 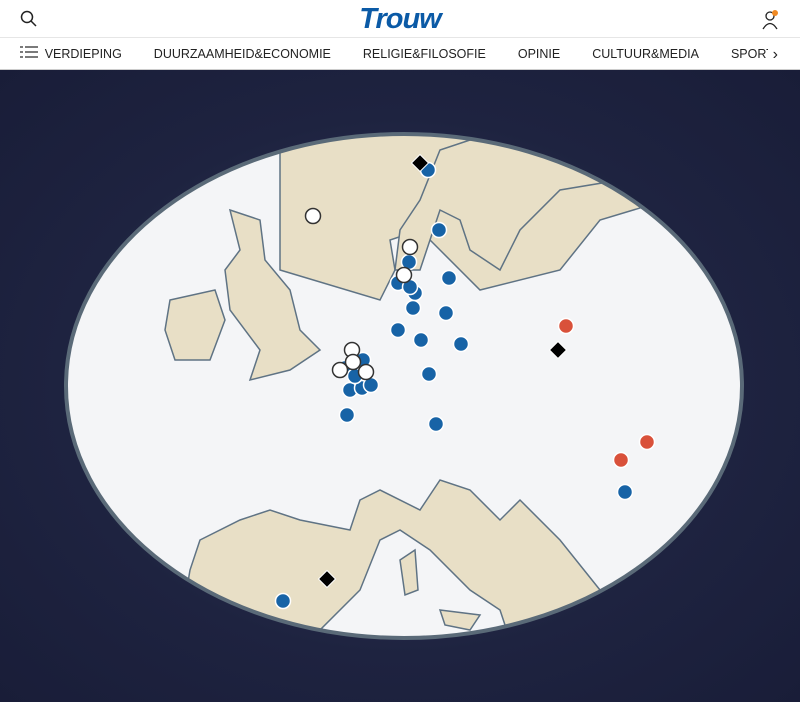 I want to click on chevron-right-icon: ›, so click(x=775, y=54).